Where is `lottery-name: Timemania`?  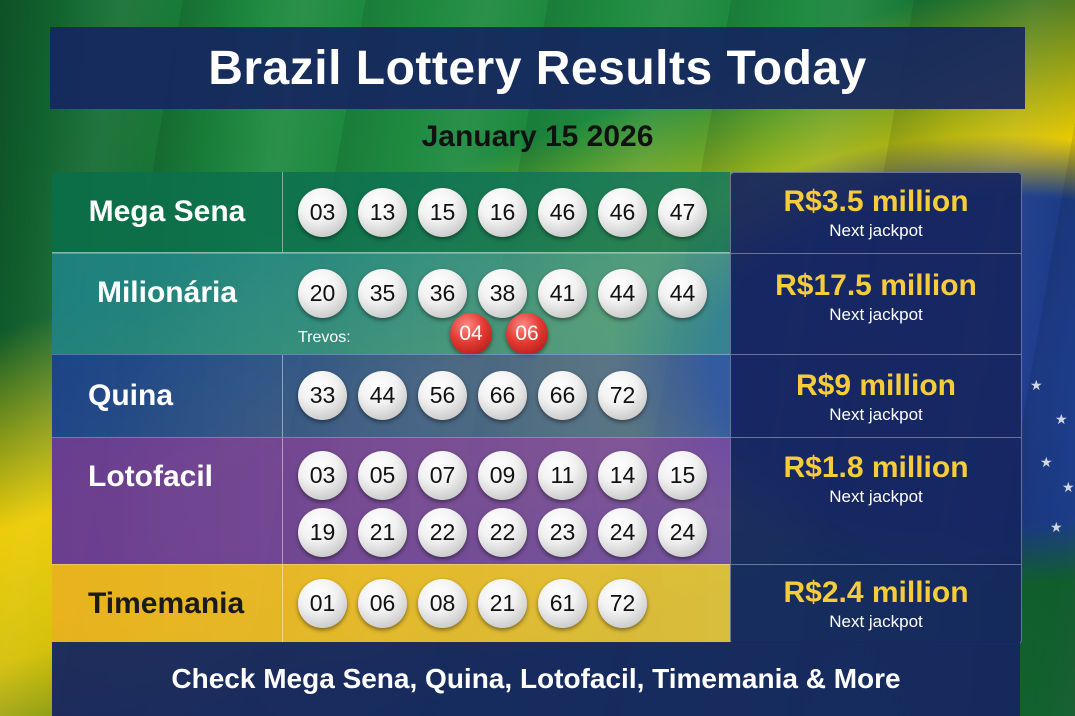 lottery-name: Timemania is located at coordinates (167, 604).